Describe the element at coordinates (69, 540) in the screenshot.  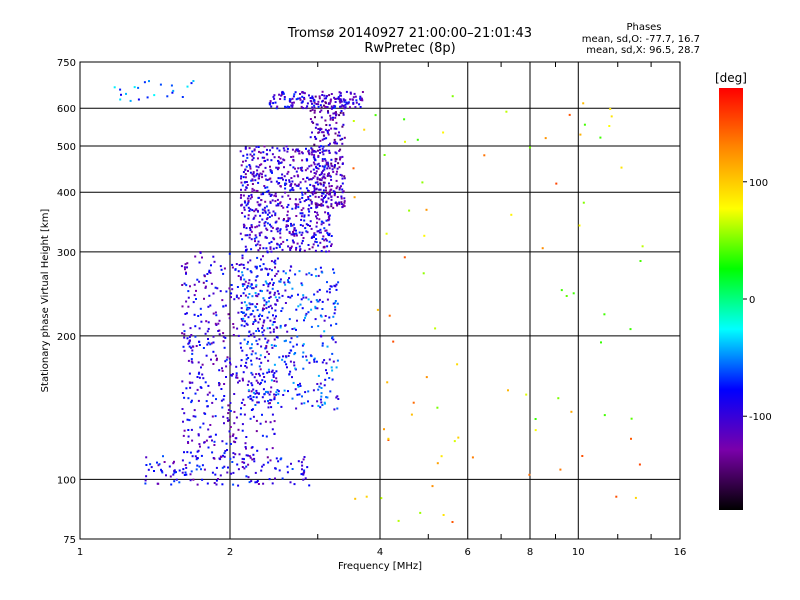
I see `y-tick-label: 75` at that location.